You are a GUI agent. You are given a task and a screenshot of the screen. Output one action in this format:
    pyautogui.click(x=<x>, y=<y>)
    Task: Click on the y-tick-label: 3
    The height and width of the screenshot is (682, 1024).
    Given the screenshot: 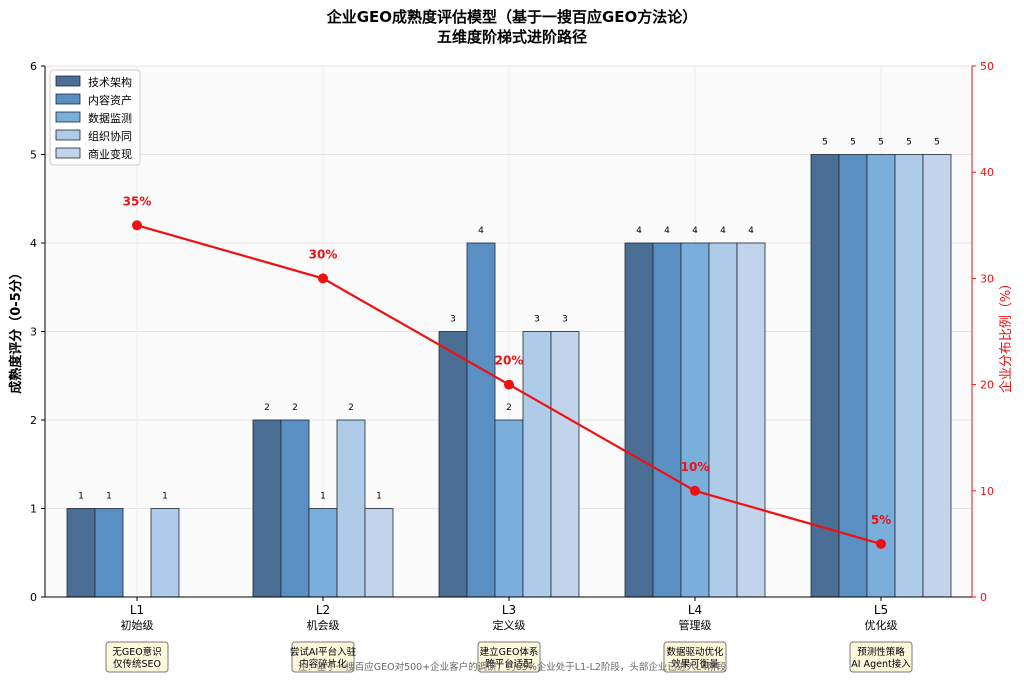 What is the action you would take?
    pyautogui.click(x=33, y=332)
    